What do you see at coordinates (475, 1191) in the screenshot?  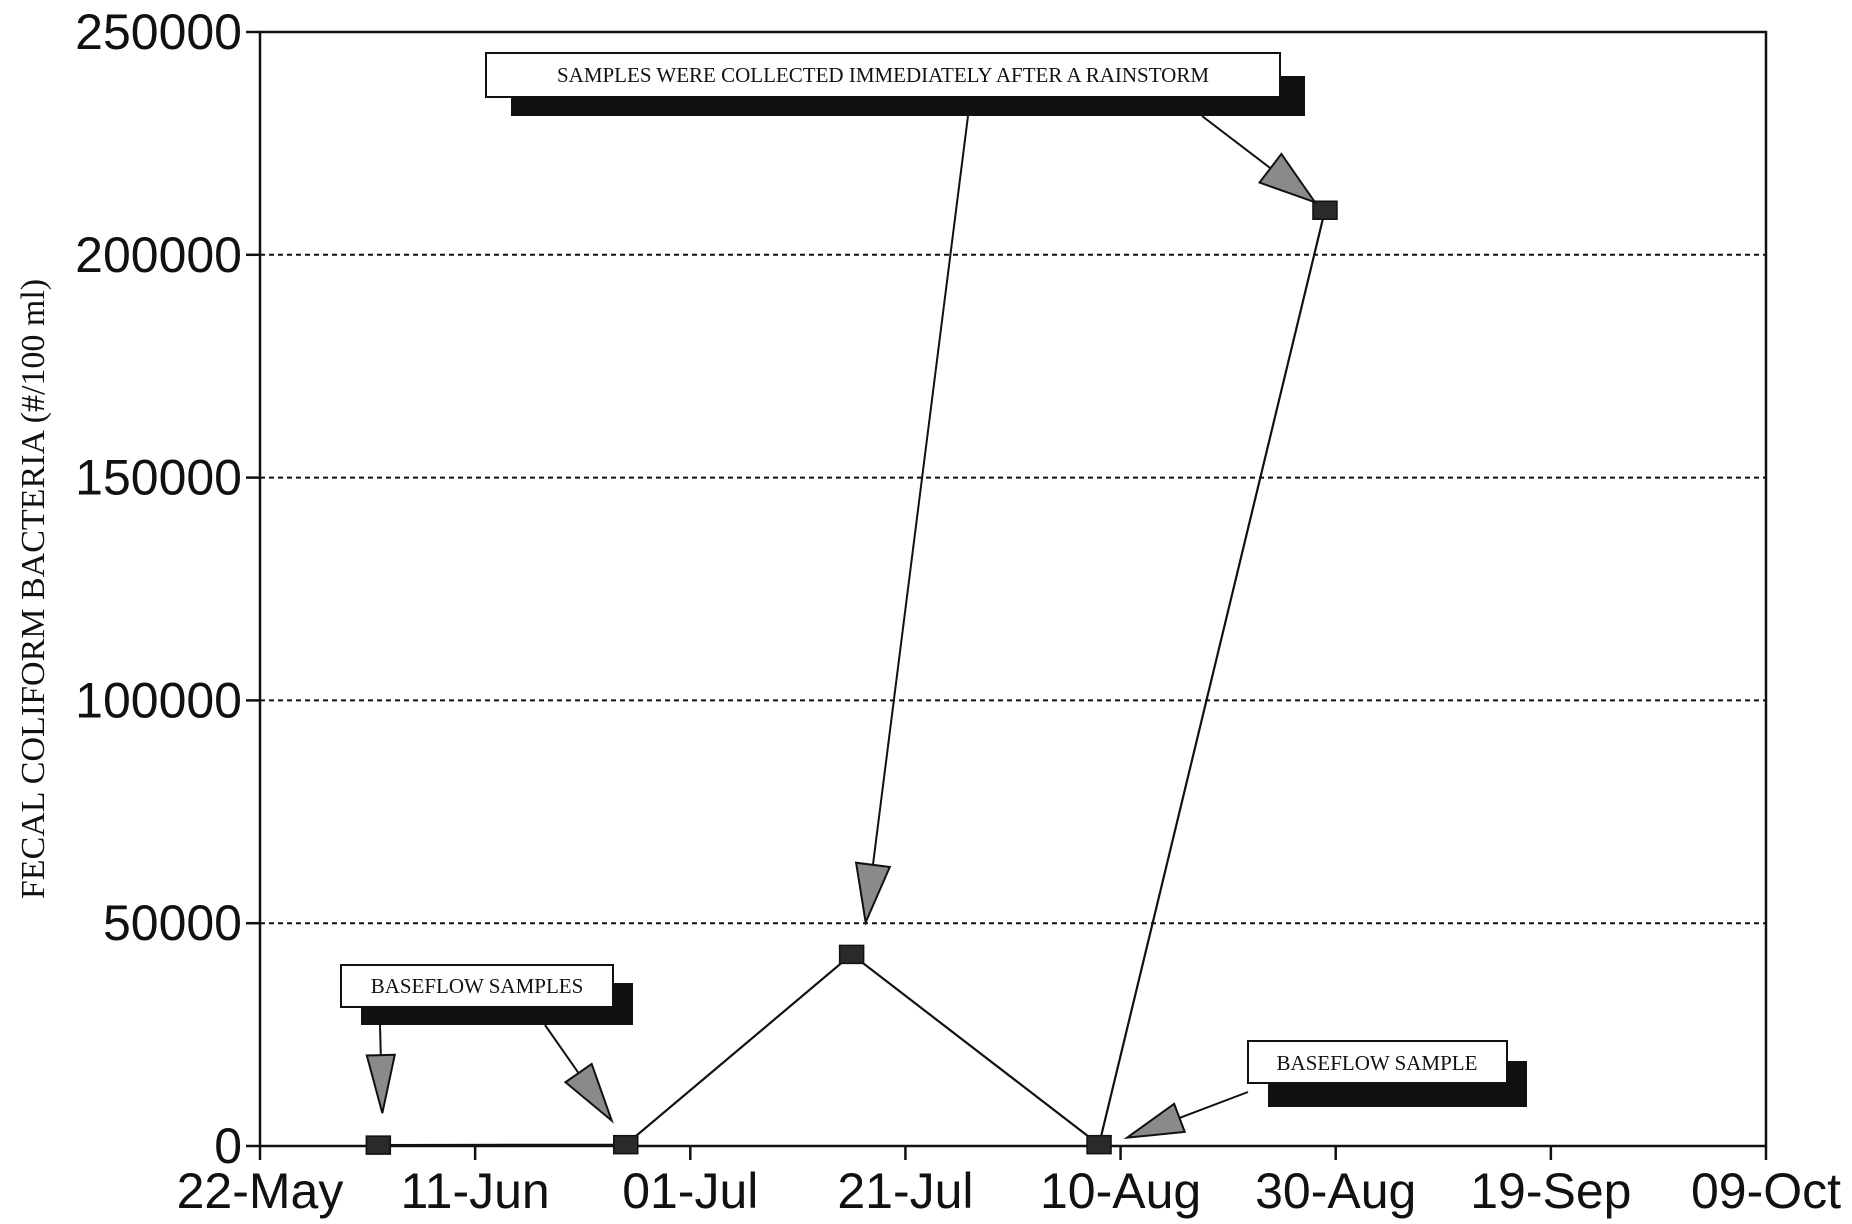 I see `x-tick-label: 11-Jun` at bounding box center [475, 1191].